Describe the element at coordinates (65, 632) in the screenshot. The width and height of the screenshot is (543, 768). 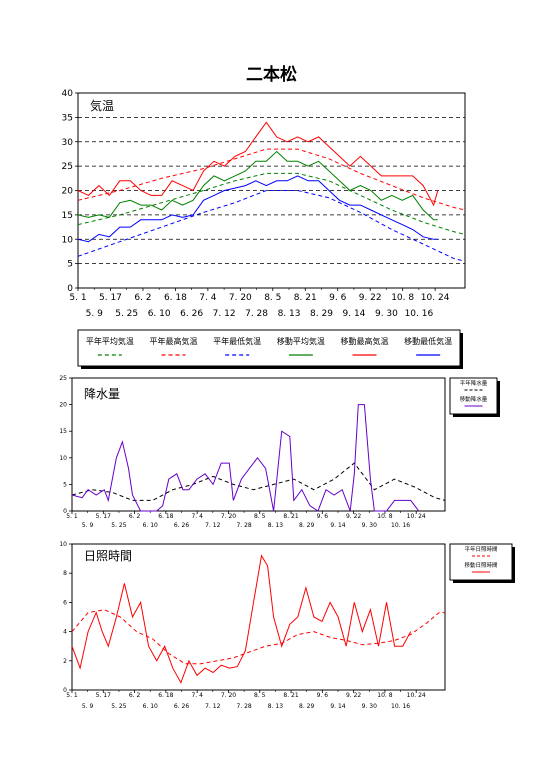
I see `y-tick-label: 4` at that location.